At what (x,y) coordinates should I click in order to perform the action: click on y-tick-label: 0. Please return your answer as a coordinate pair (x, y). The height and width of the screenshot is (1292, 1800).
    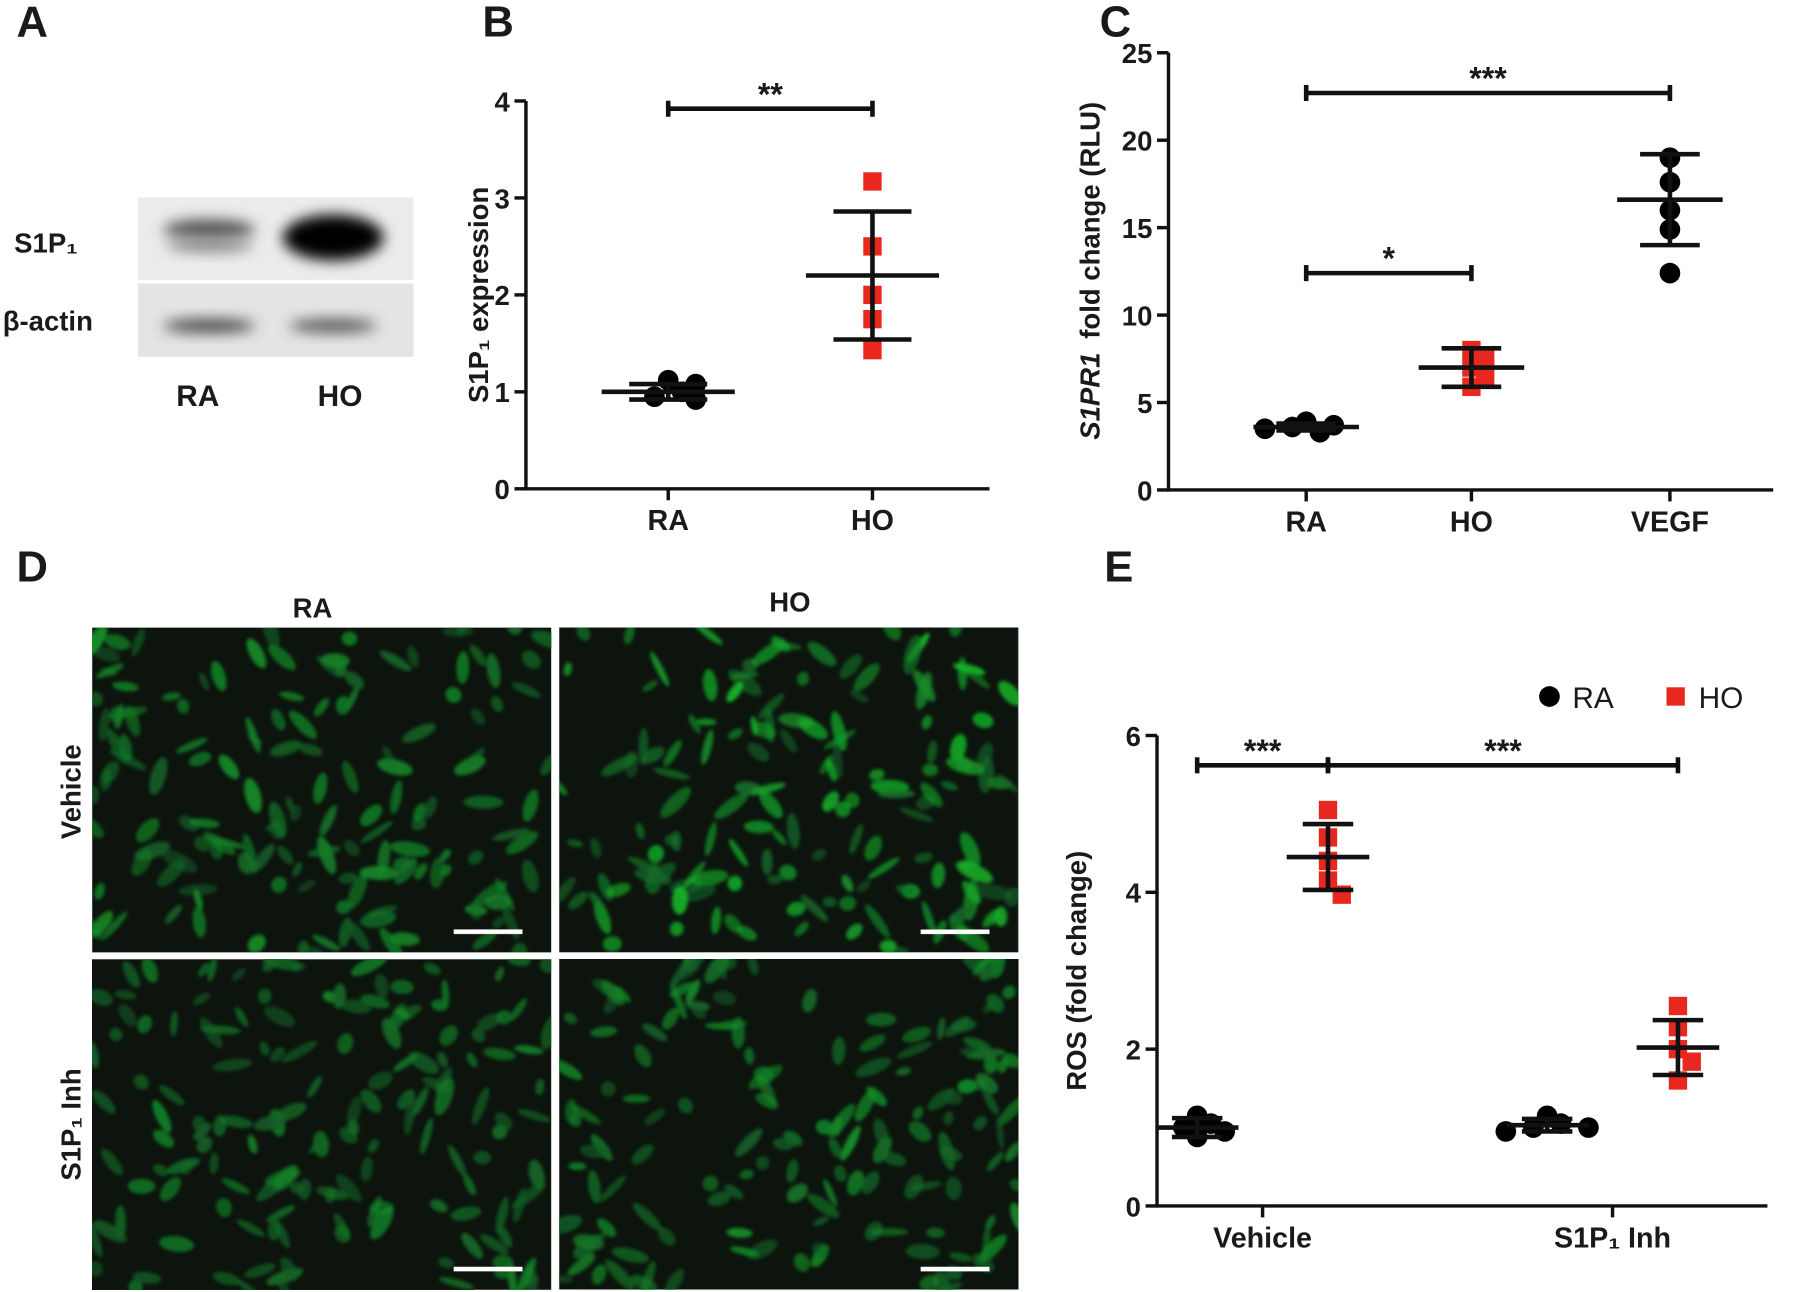
    Looking at the image, I should click on (1133, 1206).